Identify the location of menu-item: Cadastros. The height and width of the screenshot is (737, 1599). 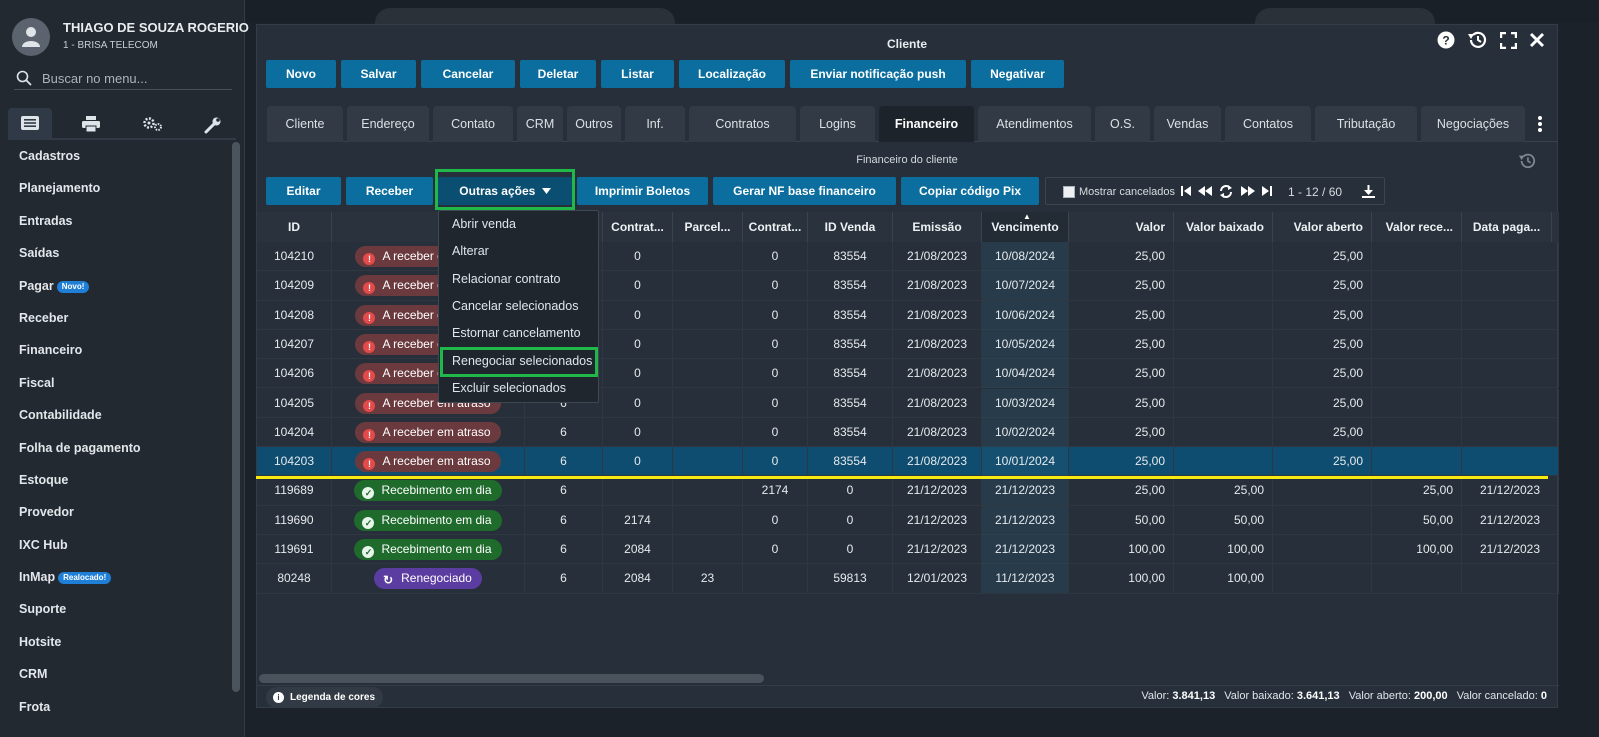
(115, 161).